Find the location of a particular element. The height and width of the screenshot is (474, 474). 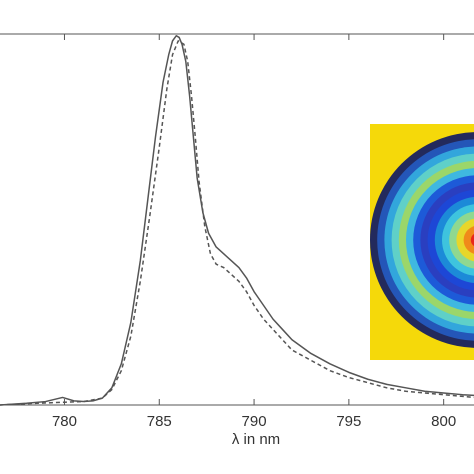

x-tick-label: 780 is located at coordinates (64, 421).